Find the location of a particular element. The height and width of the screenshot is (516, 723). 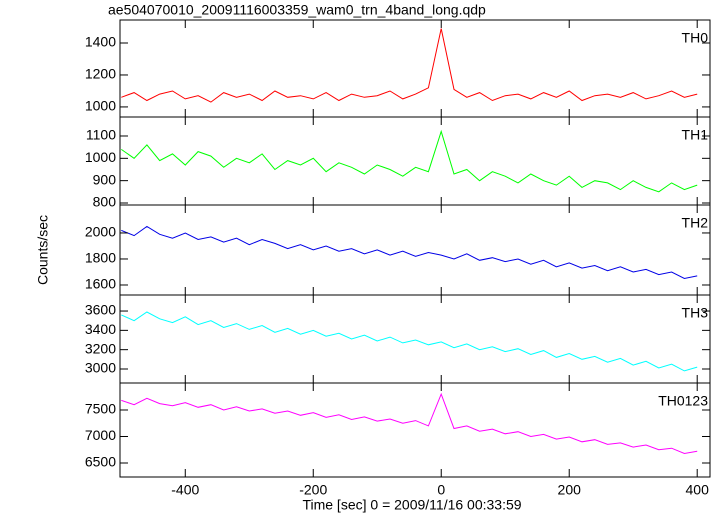

y-tick-label: 1800 is located at coordinates (100, 258).